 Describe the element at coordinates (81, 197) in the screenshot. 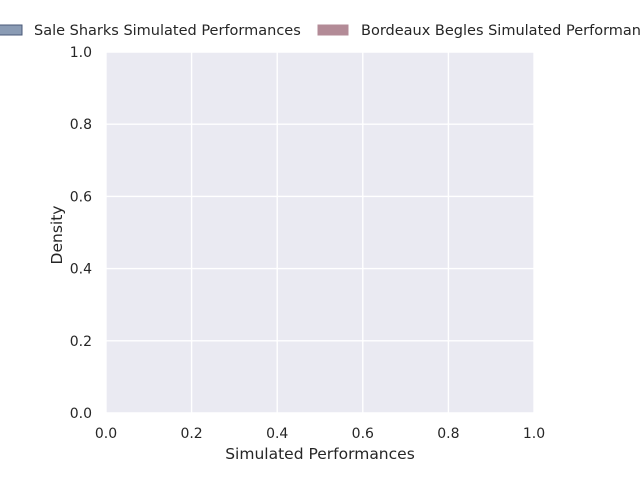

I see `y-tick-label: 0.6` at that location.